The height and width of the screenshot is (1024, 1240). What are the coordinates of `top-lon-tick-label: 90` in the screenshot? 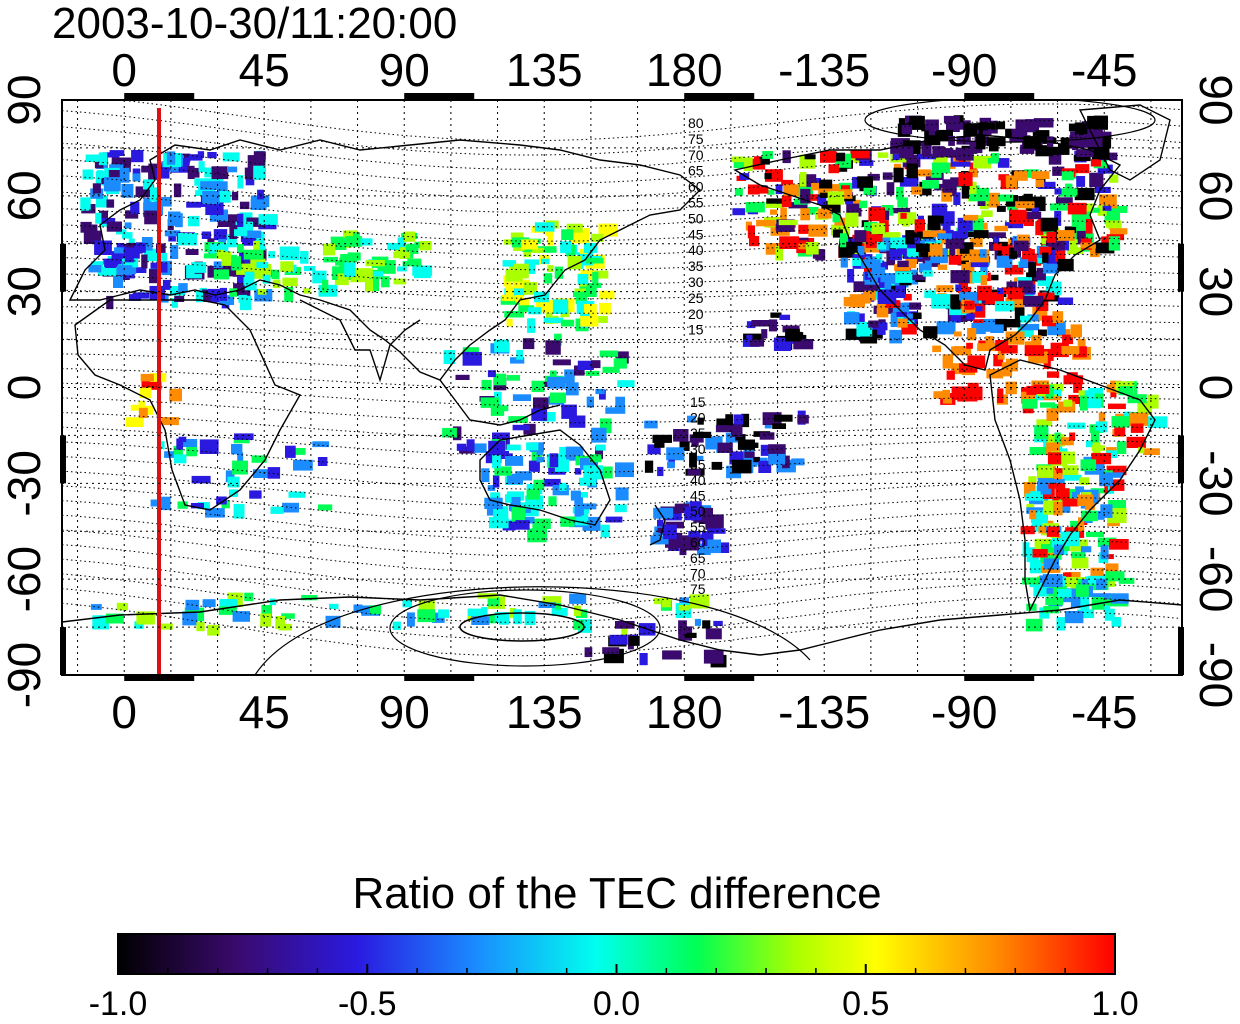 It's located at (404, 70).